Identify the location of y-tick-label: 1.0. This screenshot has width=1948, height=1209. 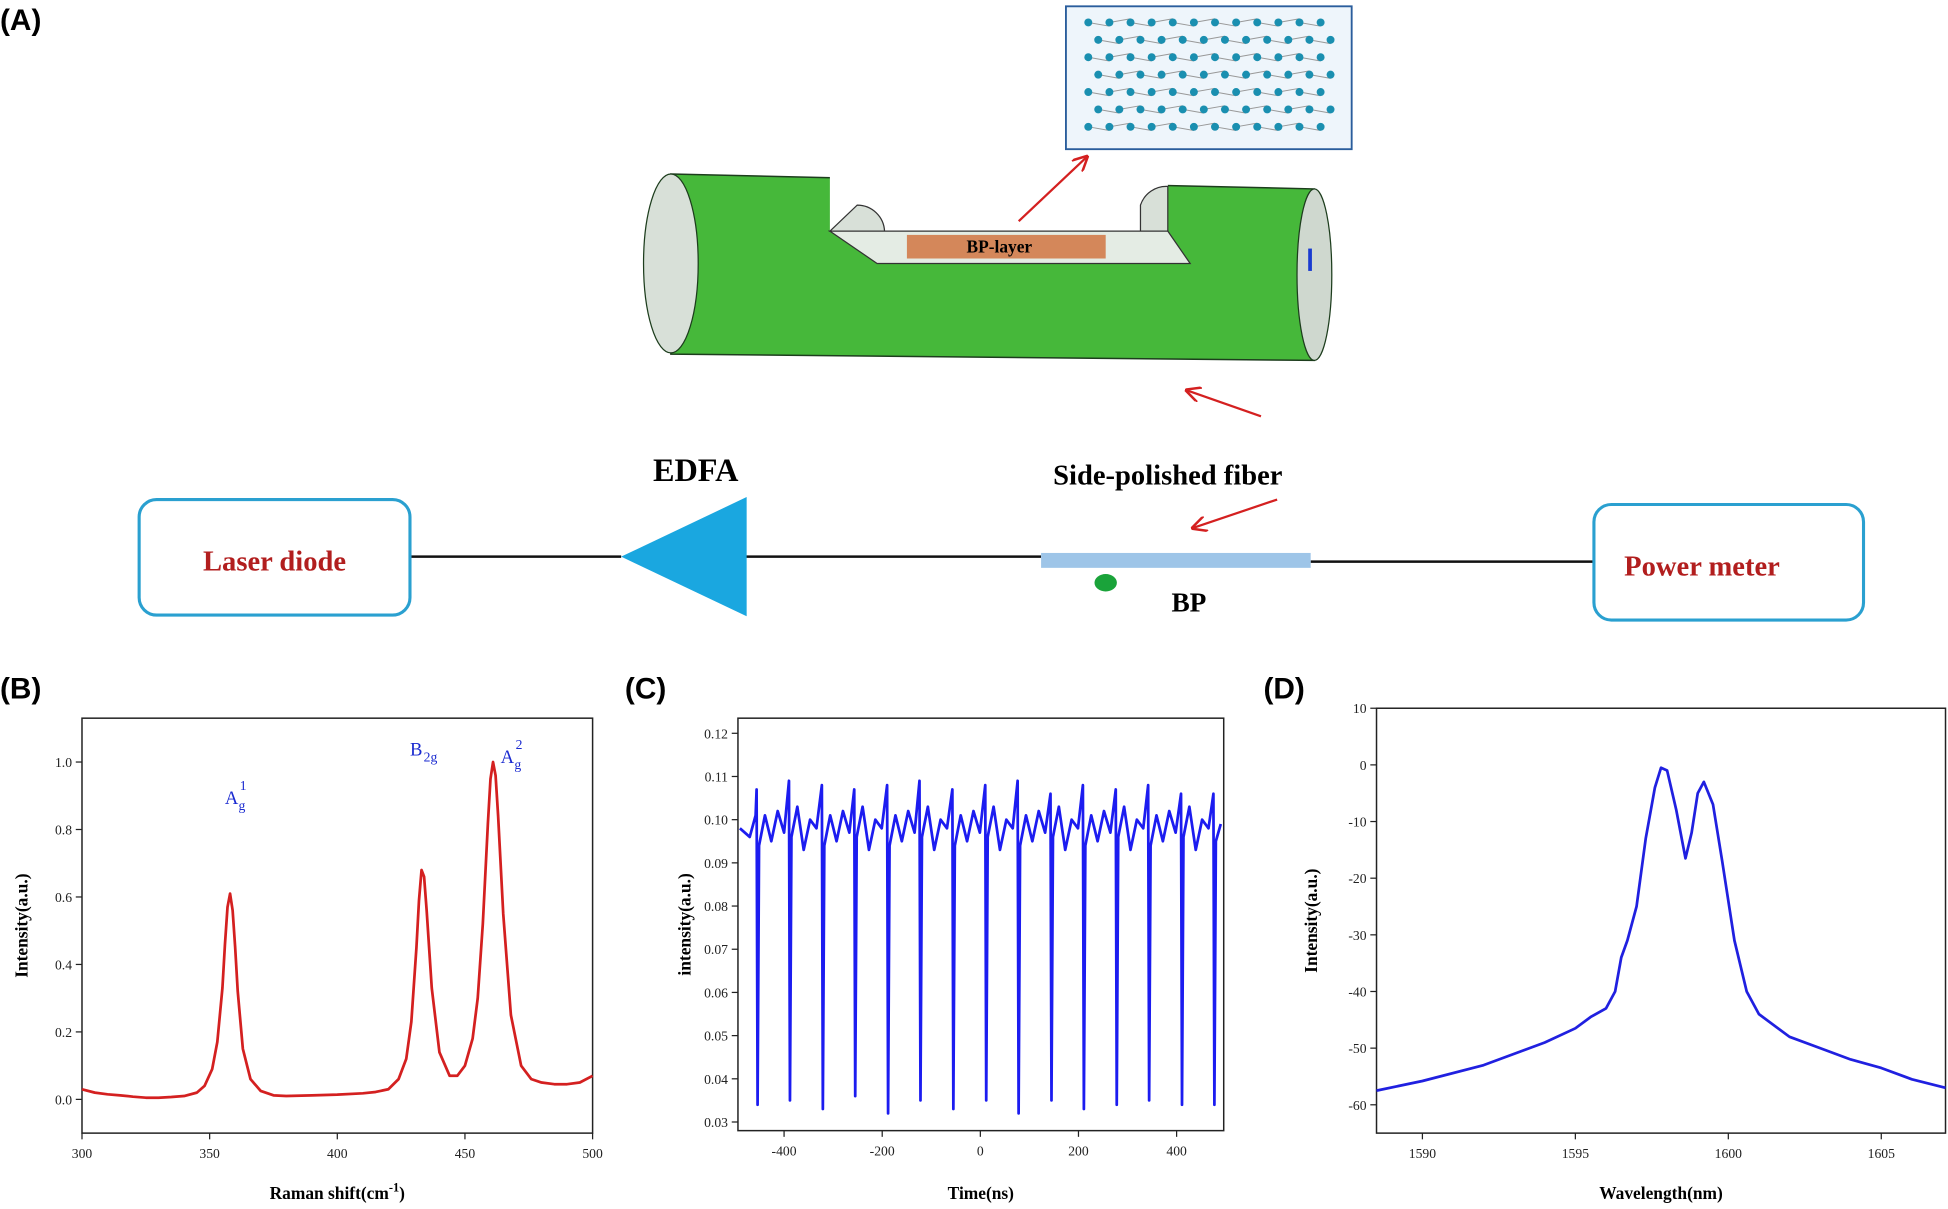
(63, 762).